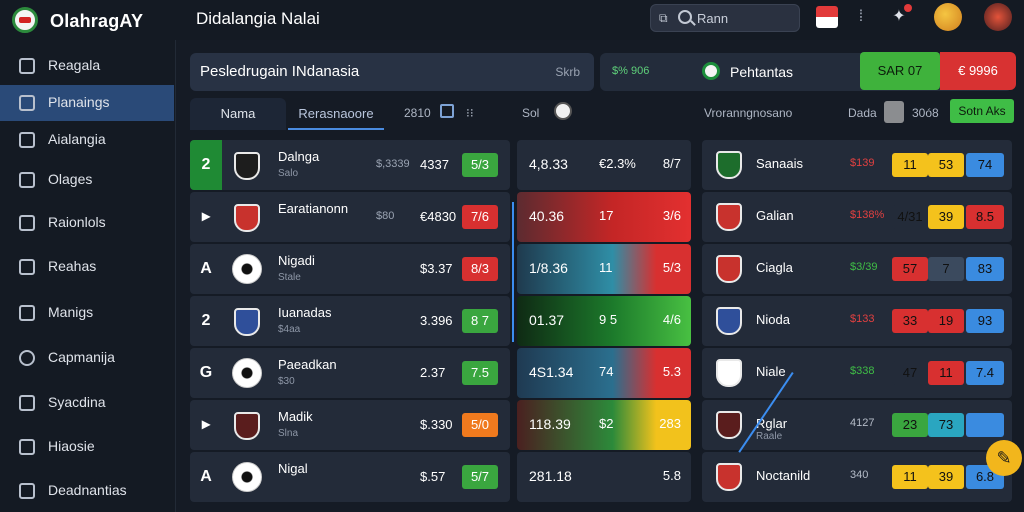 The width and height of the screenshot is (1024, 512). Describe the element at coordinates (985, 425) in the screenshot. I see `score-badge` at that location.